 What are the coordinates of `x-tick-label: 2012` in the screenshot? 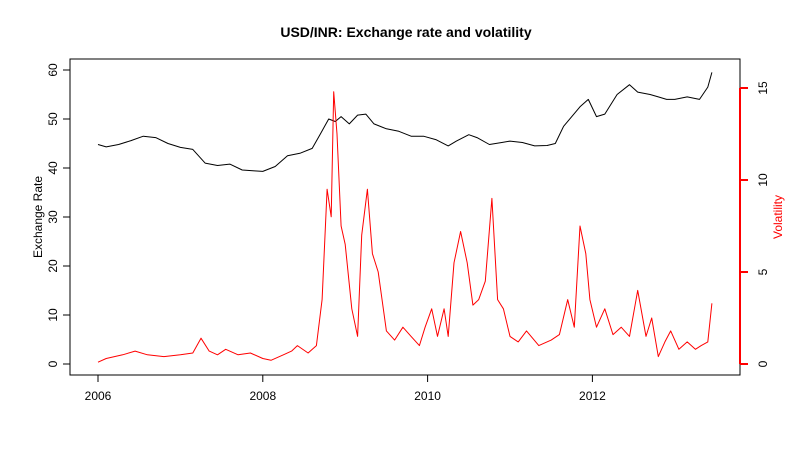 It's located at (592, 396).